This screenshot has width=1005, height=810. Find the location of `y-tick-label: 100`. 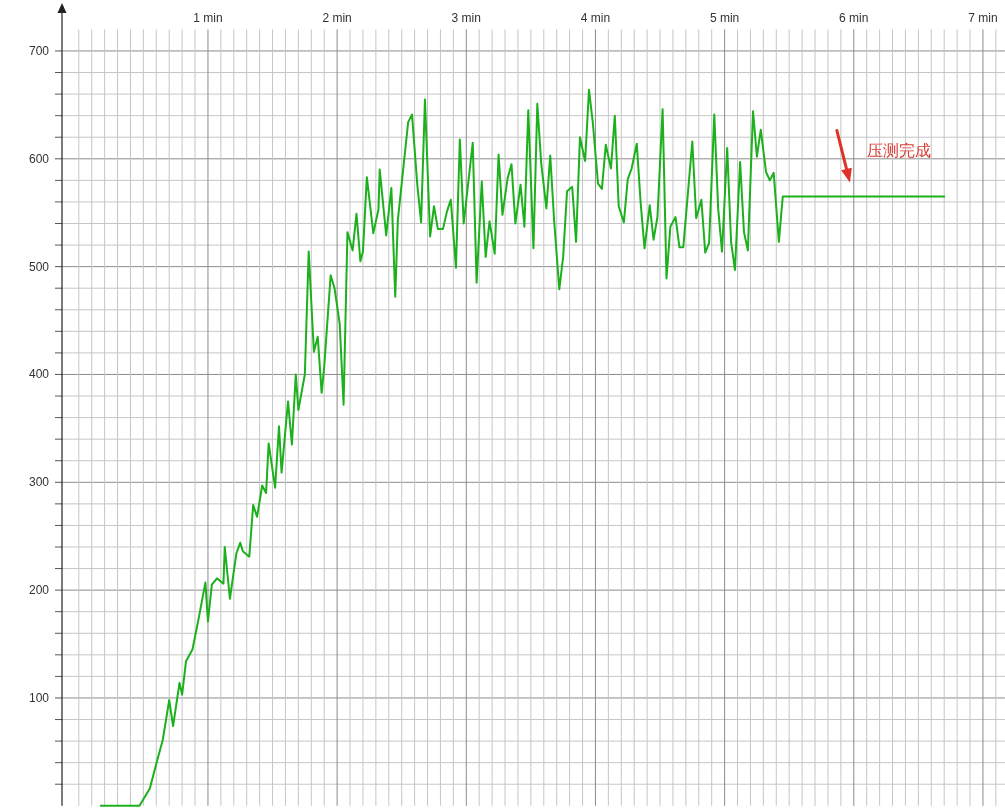

y-tick-label: 100 is located at coordinates (39, 697).